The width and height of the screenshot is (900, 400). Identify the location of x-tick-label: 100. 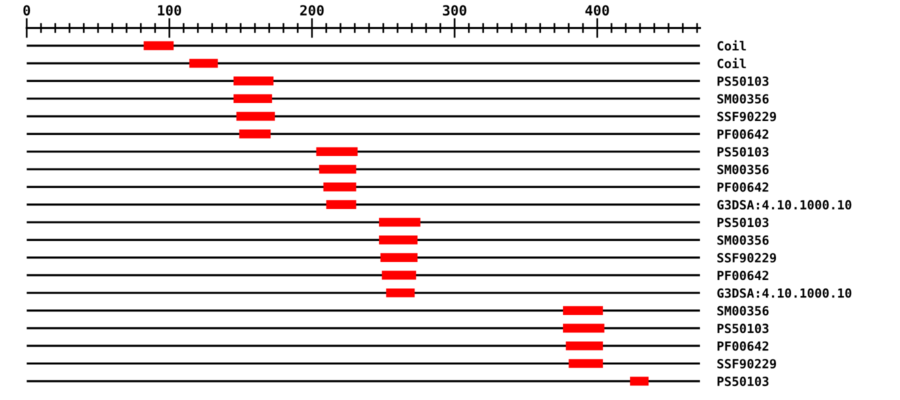
(170, 10).